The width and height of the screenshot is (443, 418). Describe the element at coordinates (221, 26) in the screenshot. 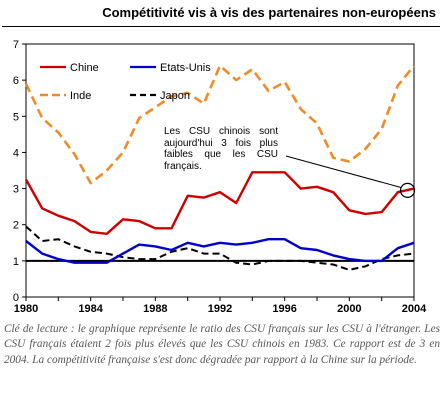

I see `title-divider` at that location.